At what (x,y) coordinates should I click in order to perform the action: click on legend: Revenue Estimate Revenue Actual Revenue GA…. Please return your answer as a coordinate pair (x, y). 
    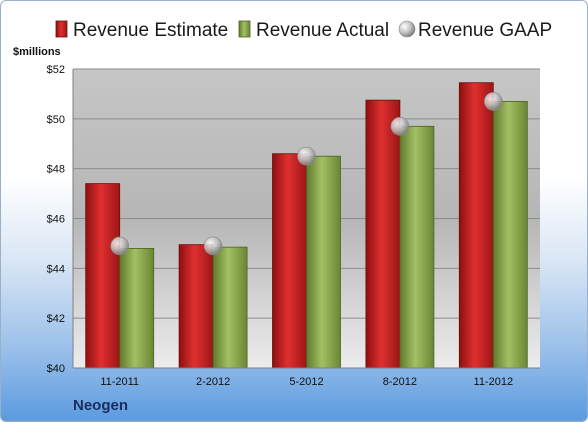
    Looking at the image, I should click on (303, 30).